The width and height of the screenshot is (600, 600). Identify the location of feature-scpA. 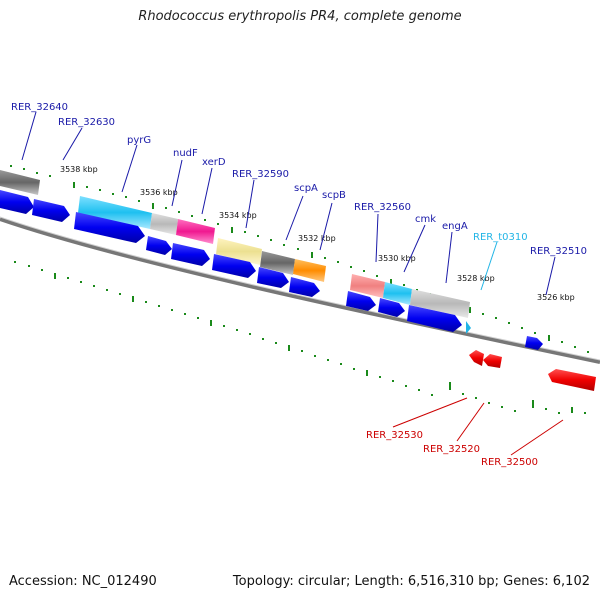
(277, 263).